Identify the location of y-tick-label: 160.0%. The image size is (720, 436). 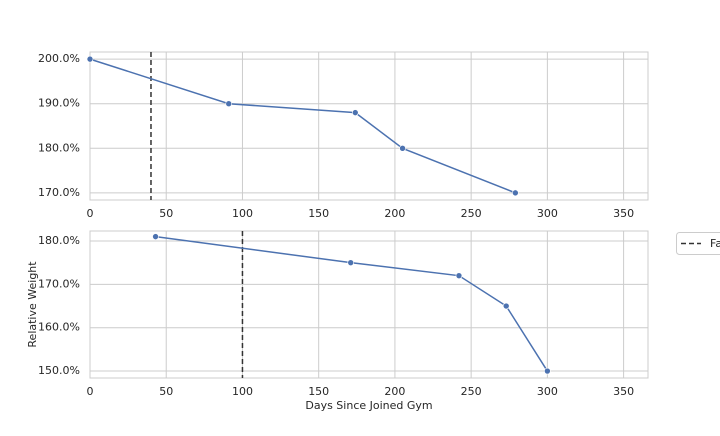
(59, 327).